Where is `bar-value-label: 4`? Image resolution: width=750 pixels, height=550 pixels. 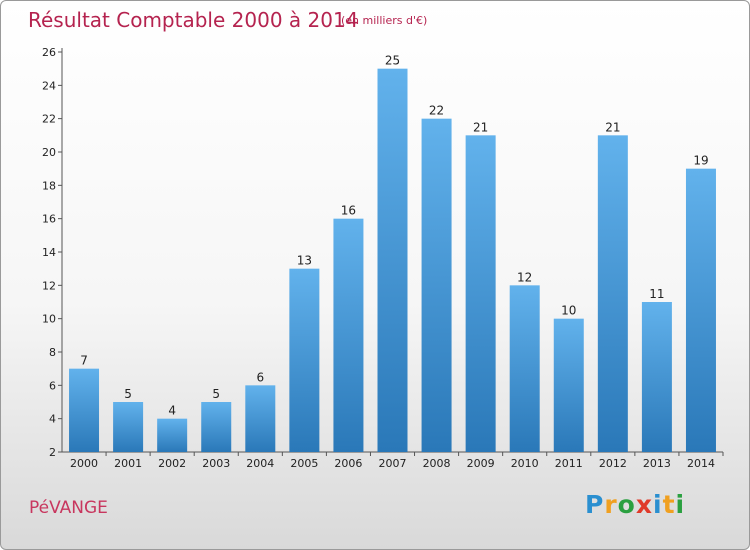
bar-value-label: 4 is located at coordinates (172, 411).